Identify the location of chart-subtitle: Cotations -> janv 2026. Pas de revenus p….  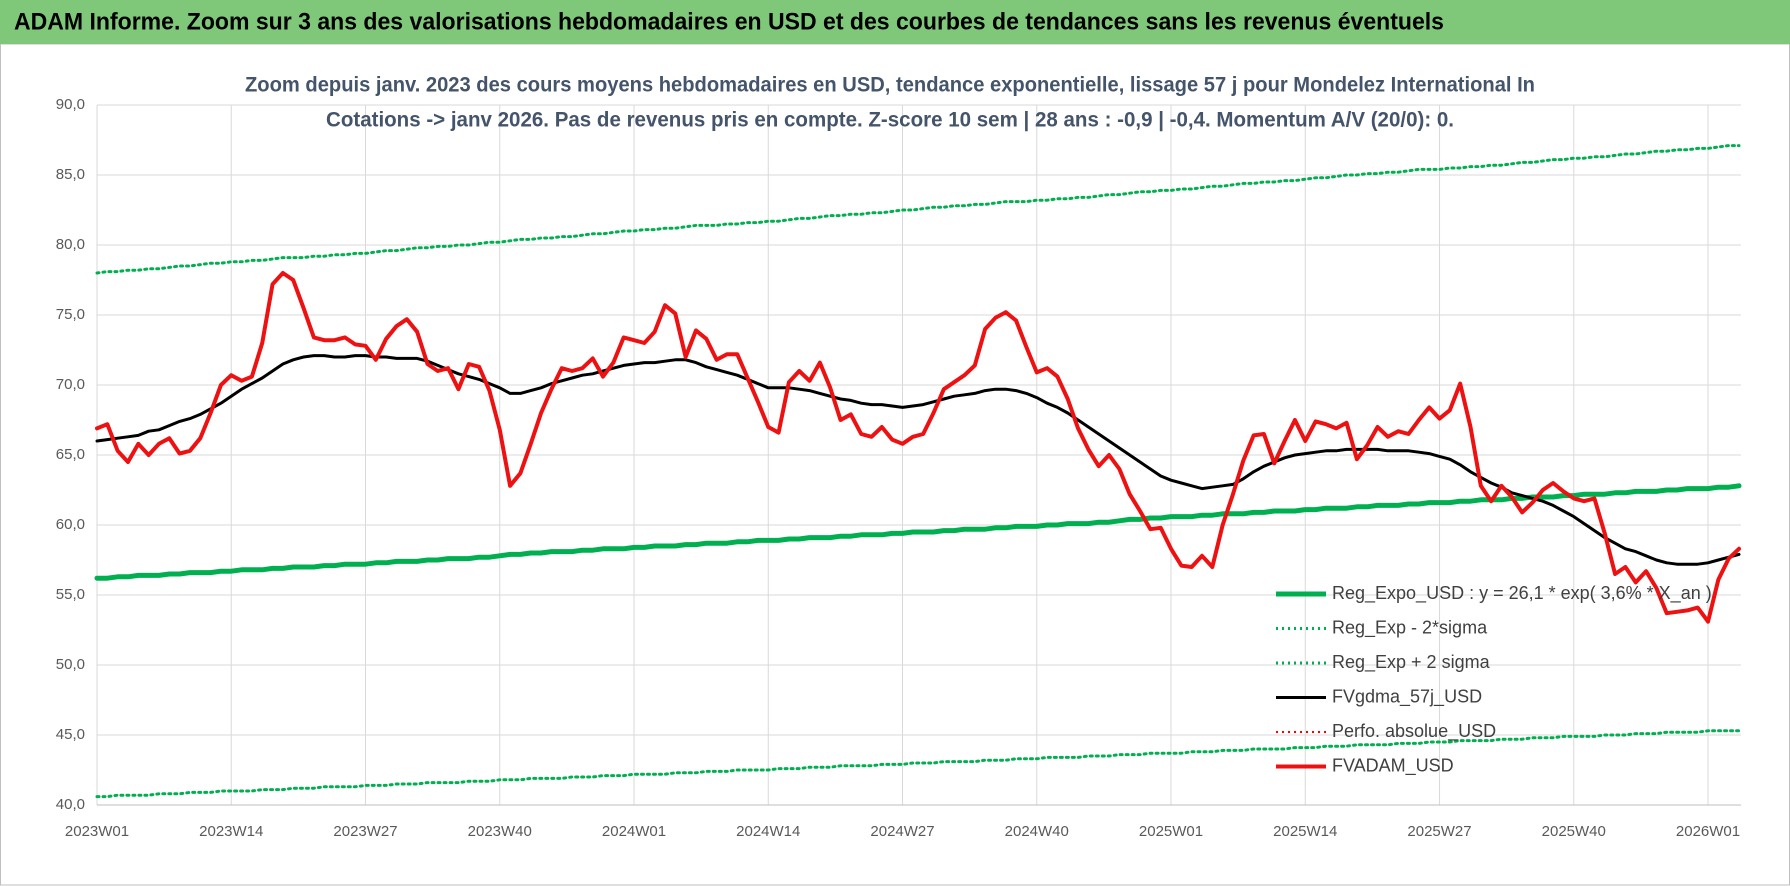
(890, 120).